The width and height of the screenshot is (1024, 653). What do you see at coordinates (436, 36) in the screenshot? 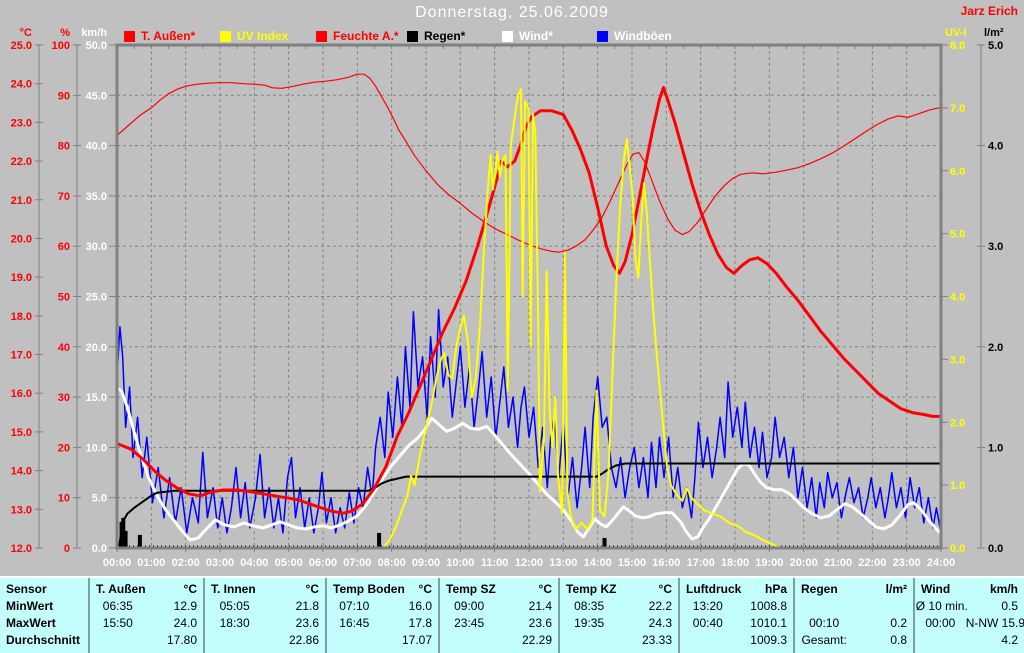
I see `legend-item-regen: Regen*` at bounding box center [436, 36].